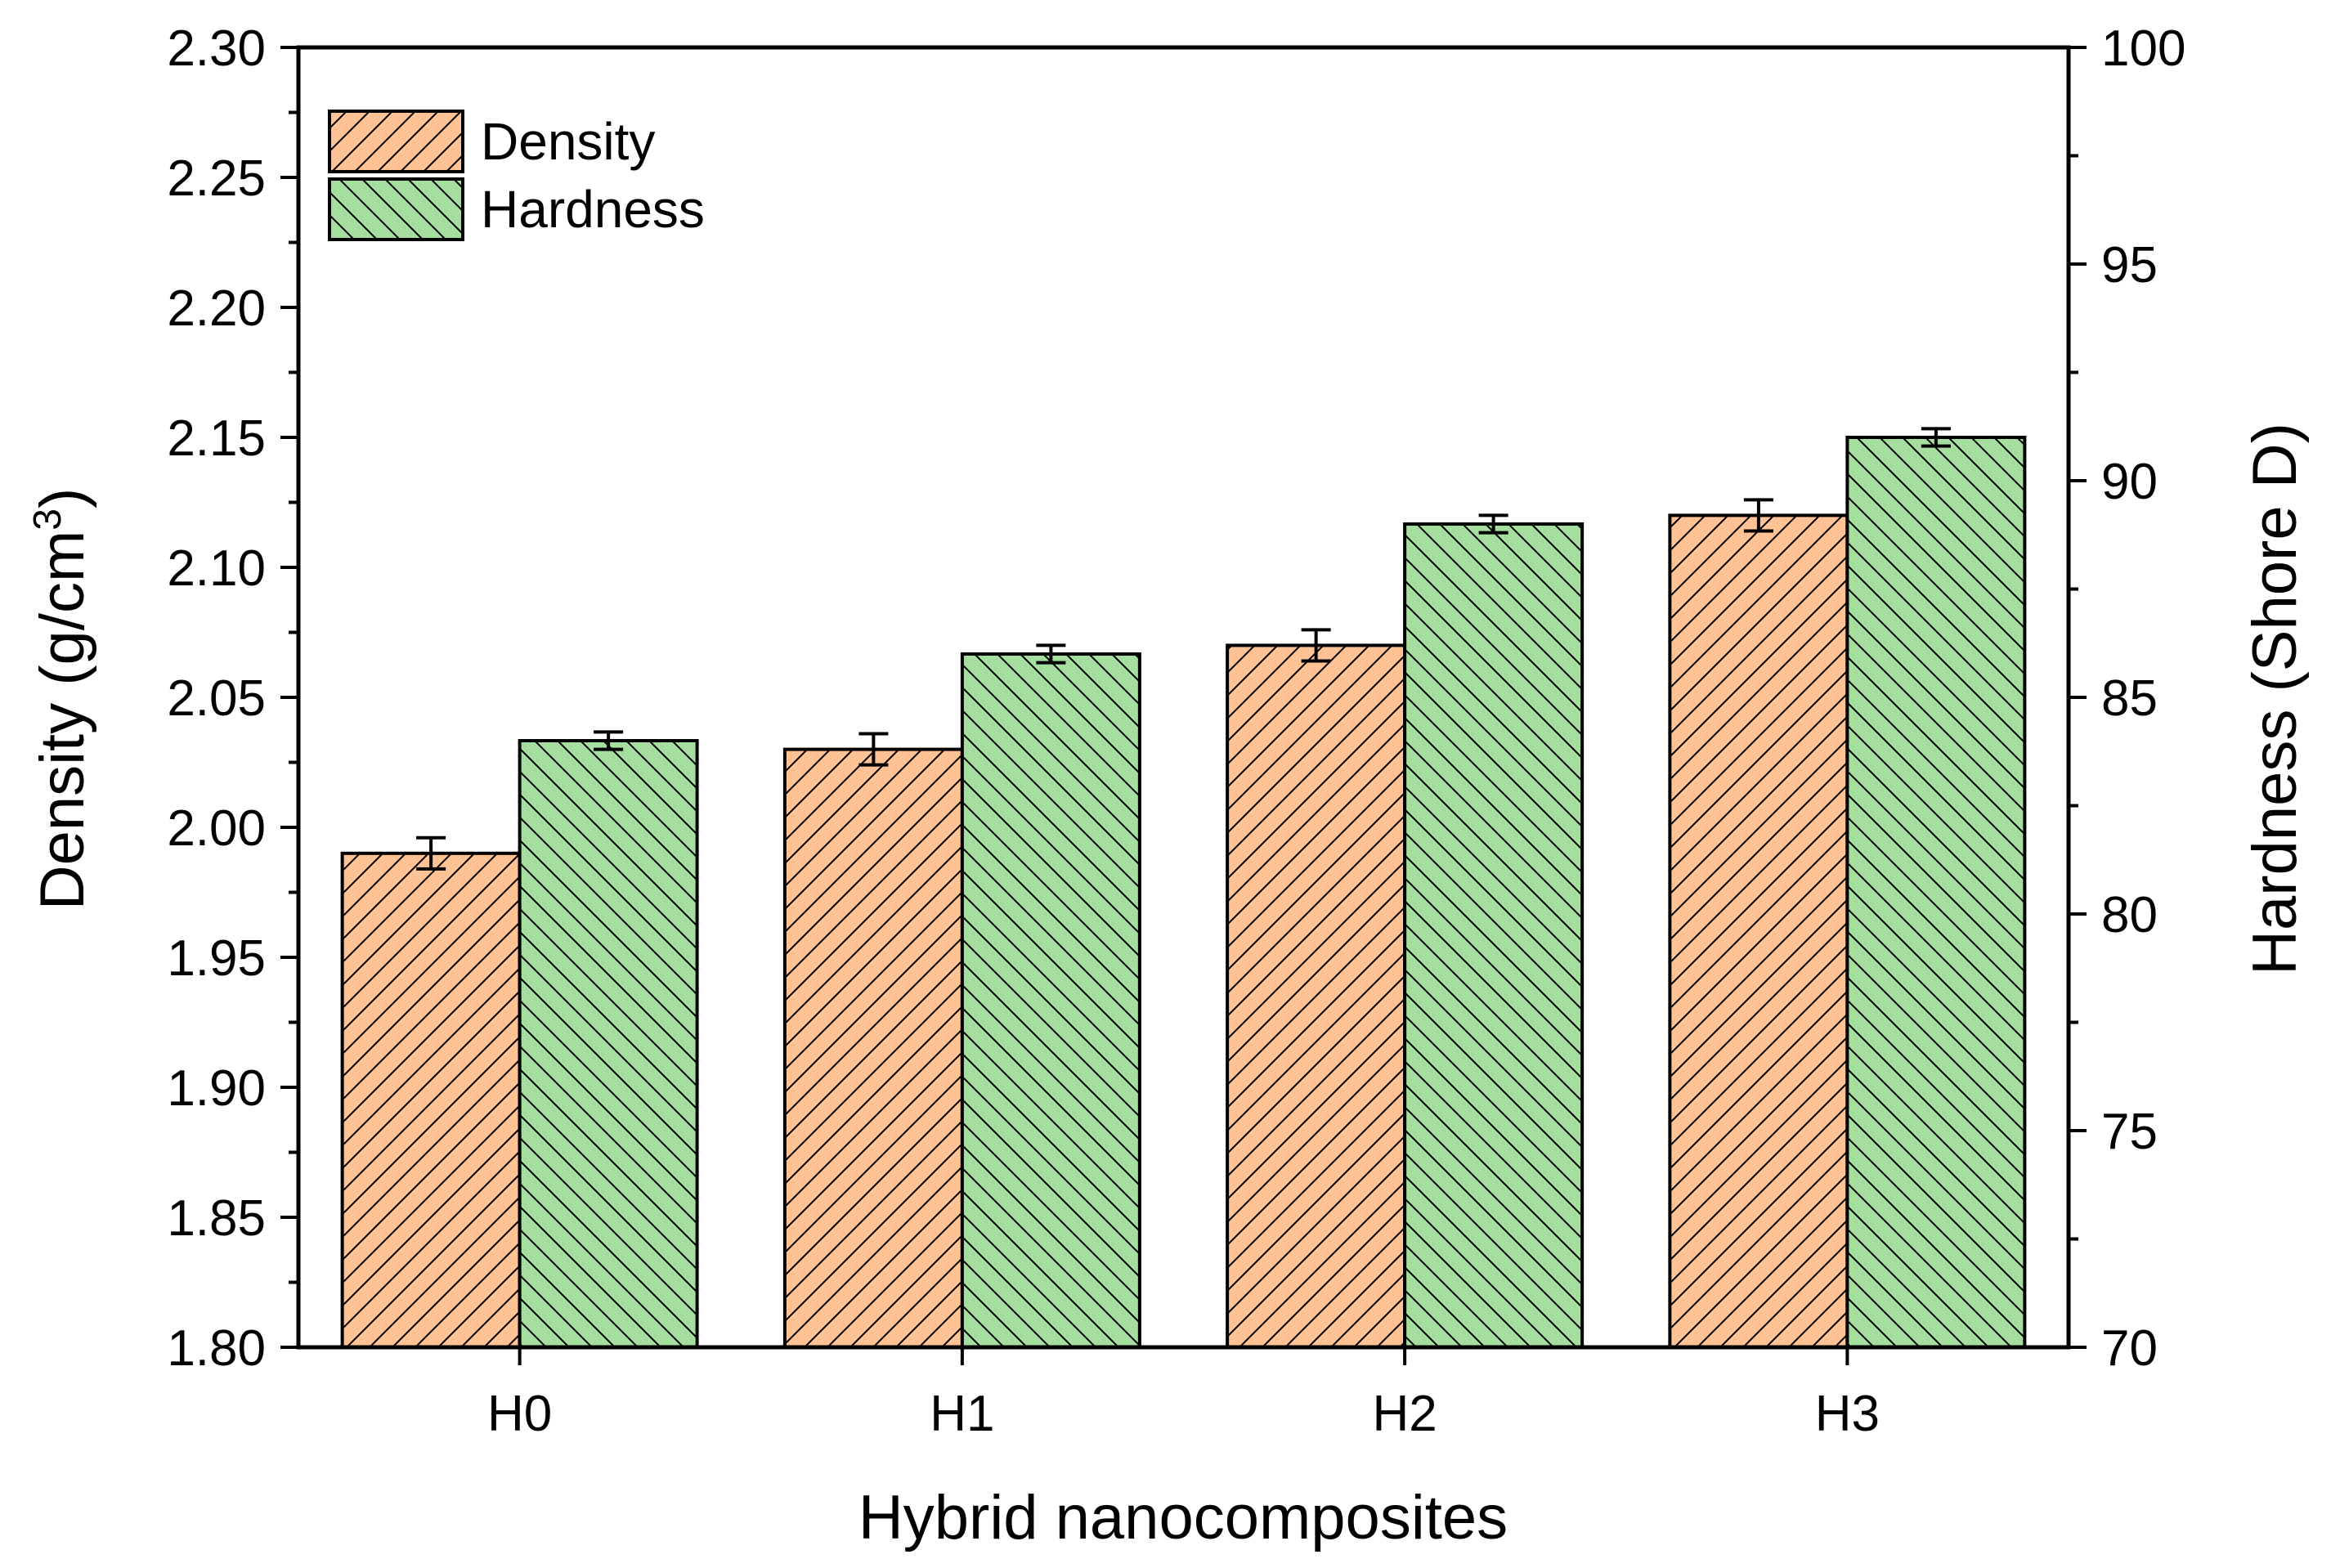 This screenshot has height=1568, width=2331. Describe the element at coordinates (2130, 482) in the screenshot. I see `y2-tick-label: 90` at that location.